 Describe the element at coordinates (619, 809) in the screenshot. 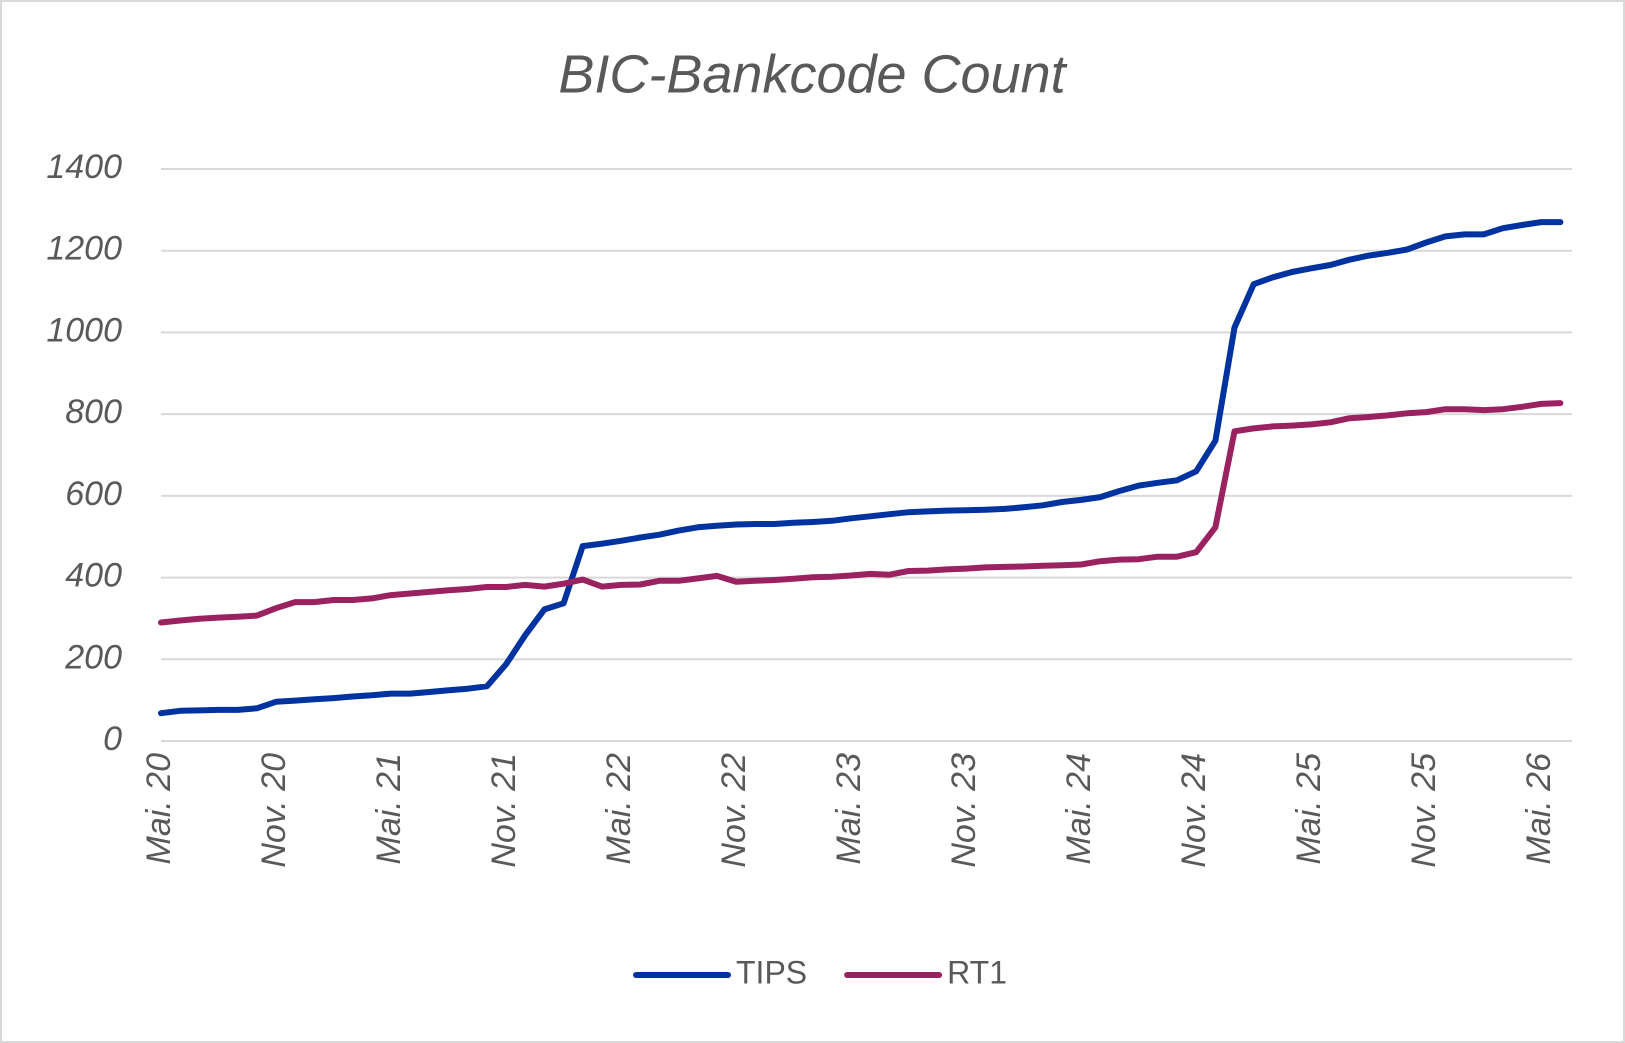

I see `x-tick-label: Mai. 22` at that location.